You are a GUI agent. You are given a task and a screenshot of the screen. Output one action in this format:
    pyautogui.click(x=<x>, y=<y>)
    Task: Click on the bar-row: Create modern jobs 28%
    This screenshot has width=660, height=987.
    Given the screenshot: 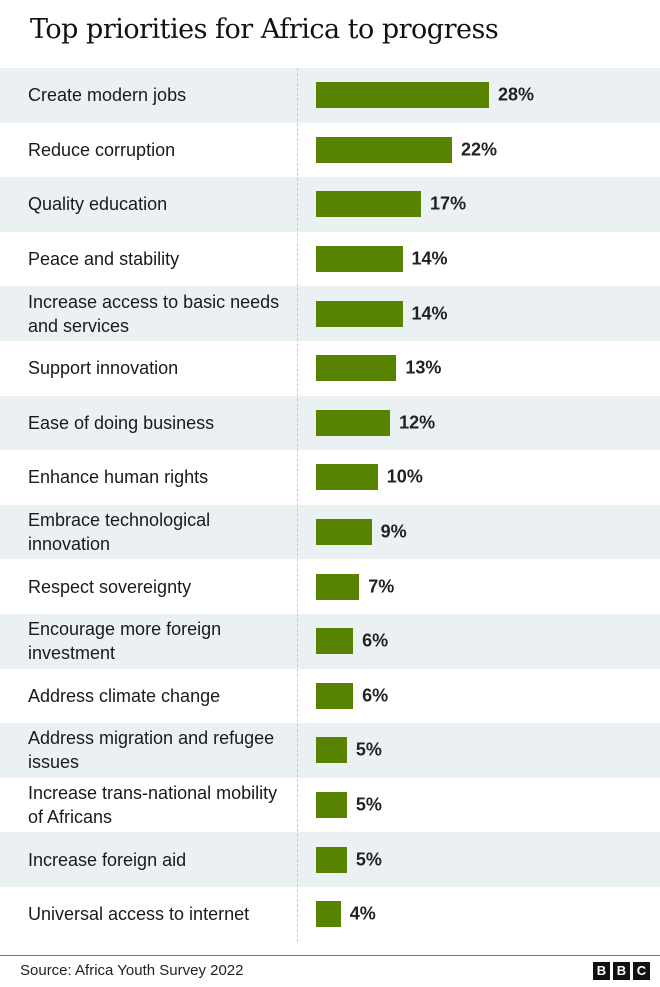 What is the action you would take?
    pyautogui.click(x=330, y=95)
    